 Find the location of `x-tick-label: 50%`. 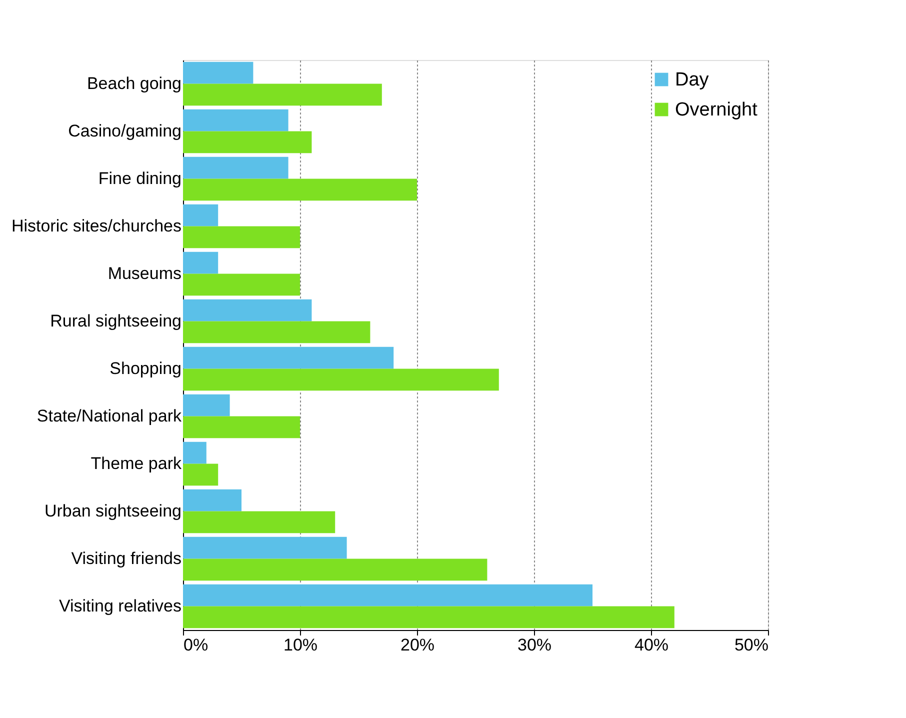

x-tick-label: 50% is located at coordinates (751, 645).